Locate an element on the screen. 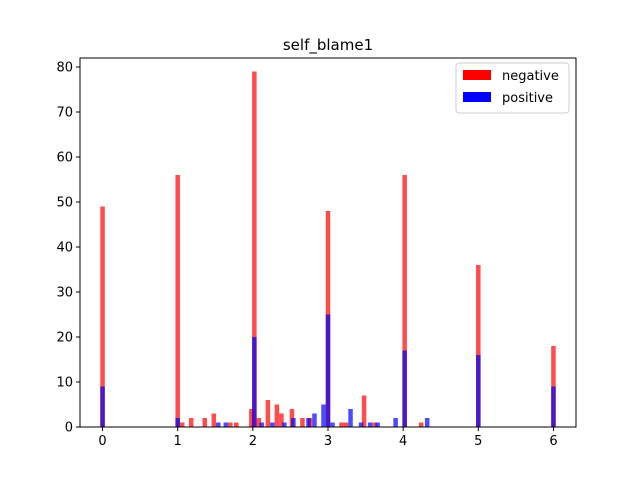 The image size is (640, 480). x-tick-label-5: 5 is located at coordinates (478, 441).